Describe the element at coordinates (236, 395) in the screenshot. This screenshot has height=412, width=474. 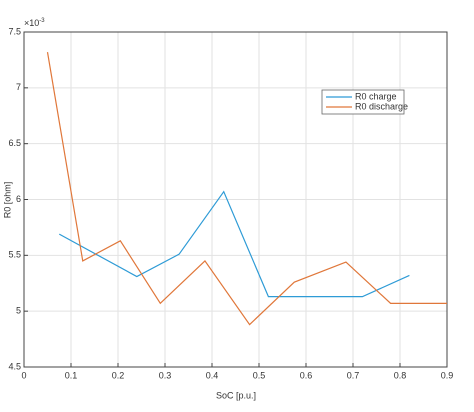
I see `x-axis-label: SoC [p.u.]` at that location.